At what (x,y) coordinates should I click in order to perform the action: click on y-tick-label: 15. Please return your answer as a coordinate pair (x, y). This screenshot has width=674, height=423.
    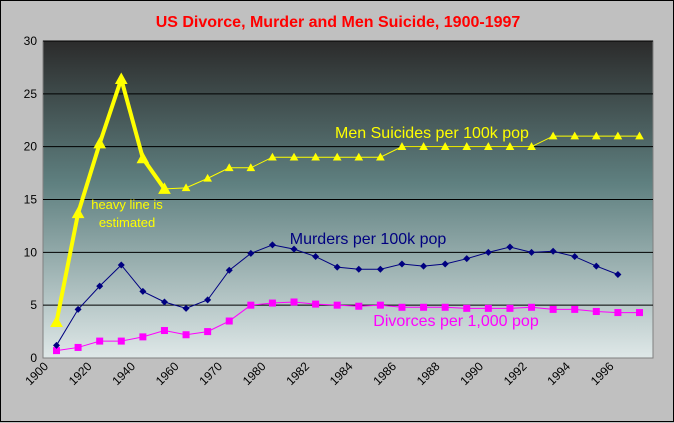
    Looking at the image, I should click on (31, 200).